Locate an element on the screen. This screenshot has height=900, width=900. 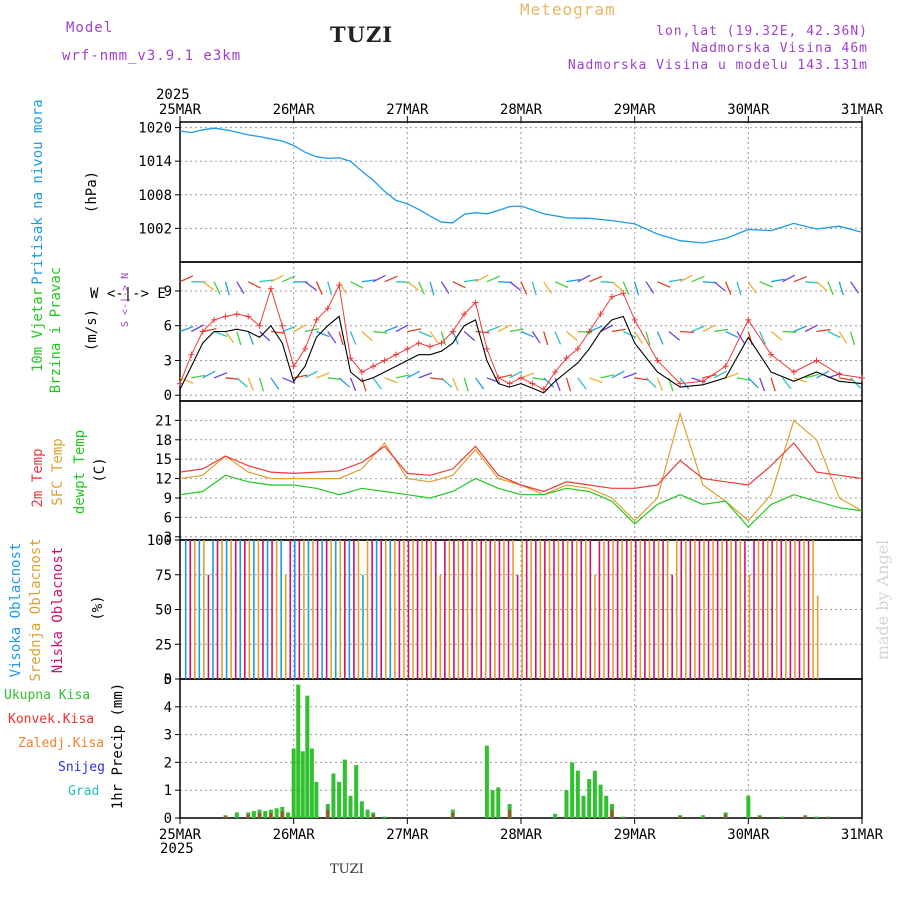
temp-2m-axis-title: 2m Temp is located at coordinates (38, 477).